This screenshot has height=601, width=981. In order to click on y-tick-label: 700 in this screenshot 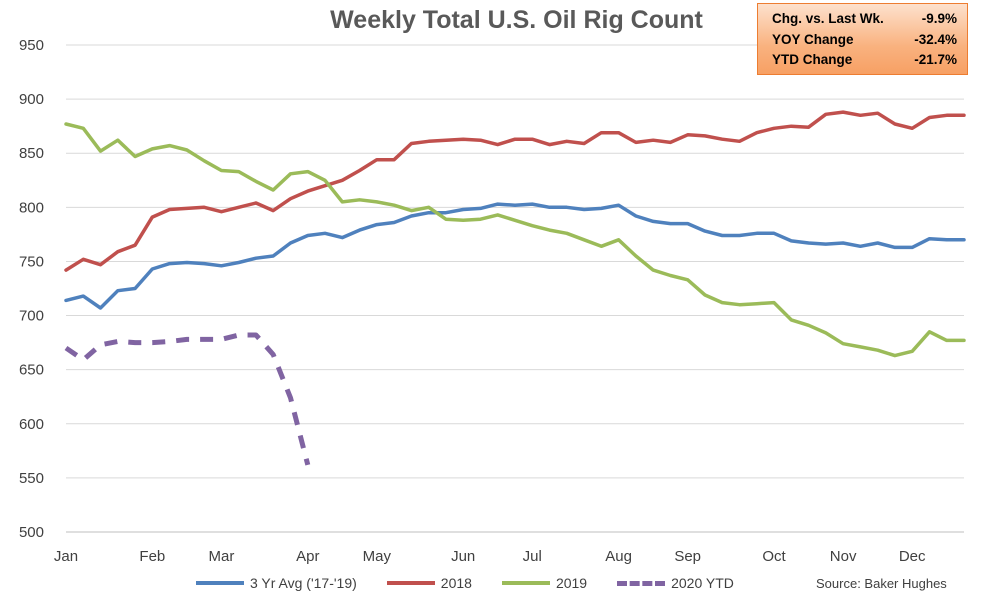, I will do `click(31, 316)`.